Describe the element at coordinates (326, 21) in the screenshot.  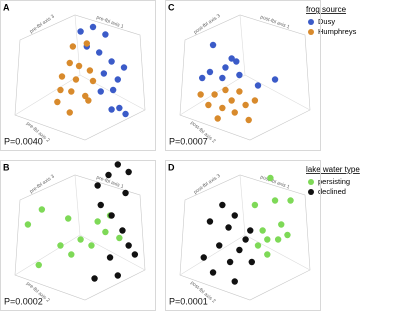
I see `legend-label: Dusy` at that location.